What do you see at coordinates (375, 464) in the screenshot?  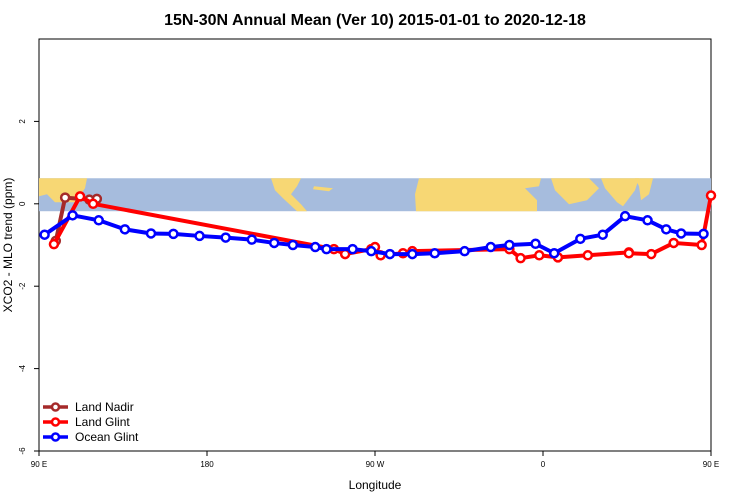 I see `x-tick-label: 90 W` at bounding box center [375, 464].